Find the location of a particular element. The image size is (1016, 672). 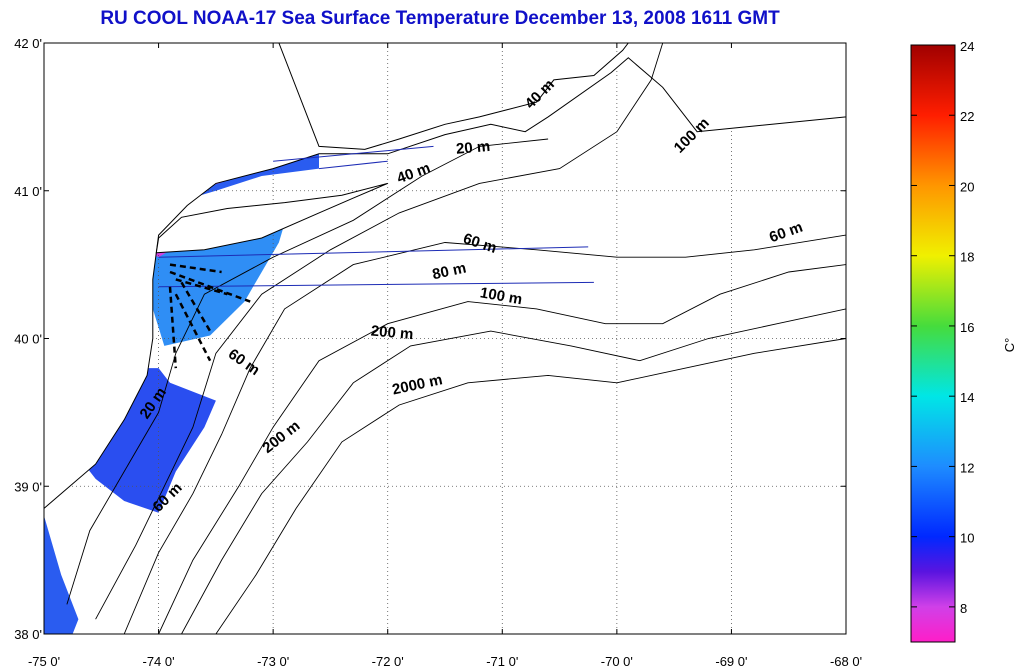

lon-tick-label: -73 0' is located at coordinates (273, 661).